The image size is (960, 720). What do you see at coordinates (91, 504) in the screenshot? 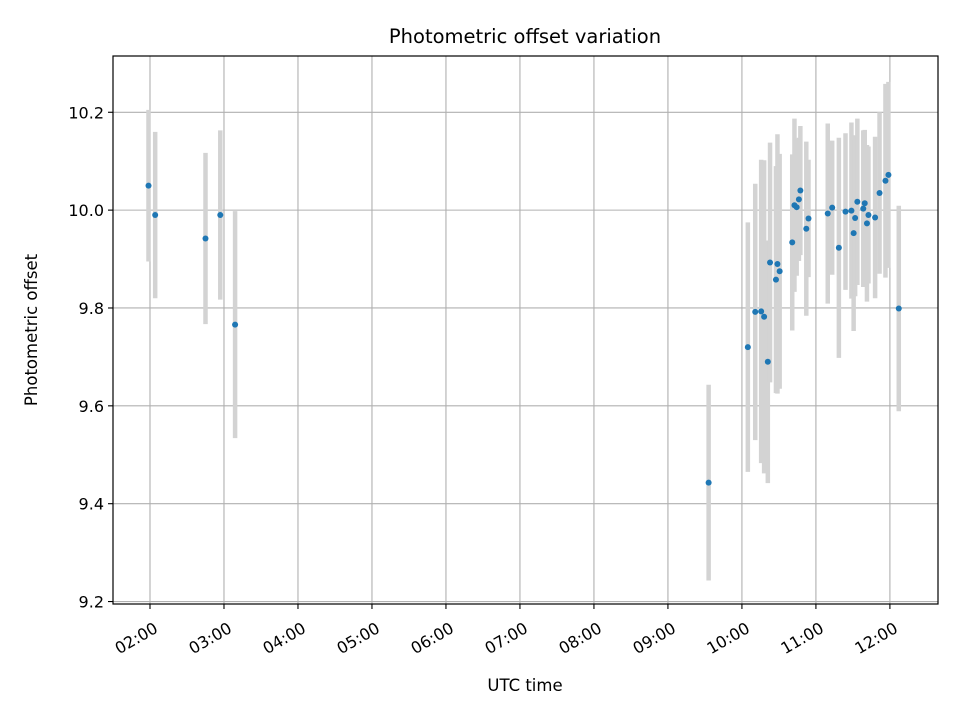
I see `y-tick-label: 9.4` at bounding box center [91, 504].